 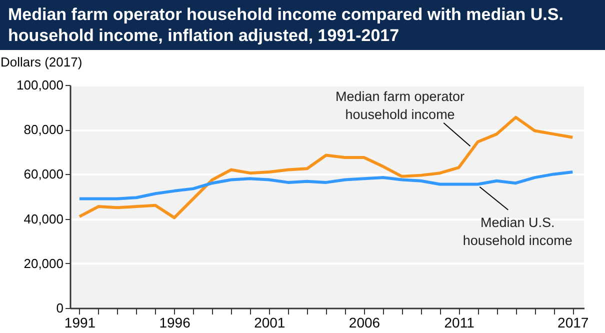 I want to click on y-tick-label: 100,000, so click(x=40, y=85).